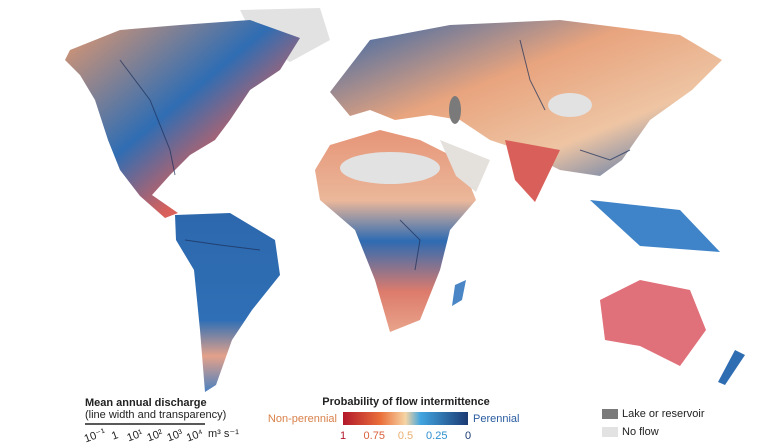 The width and height of the screenshot is (780, 447). Describe the element at coordinates (302, 419) in the screenshot. I see `non-perennial-label: Non-perennial` at that location.